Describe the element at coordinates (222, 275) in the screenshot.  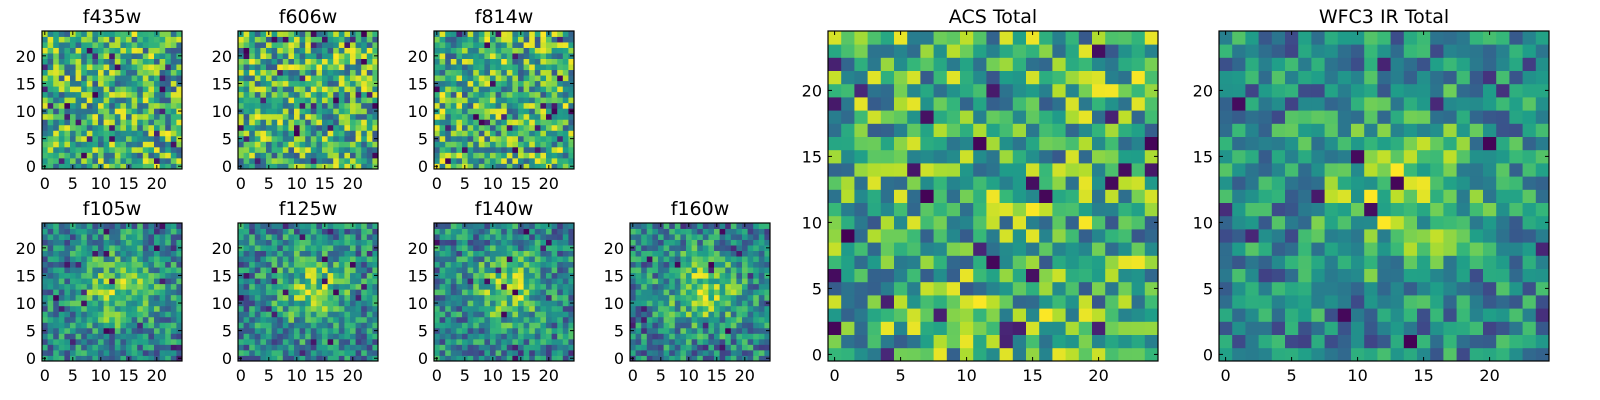
I see `y-tick-label: 15` at that location.